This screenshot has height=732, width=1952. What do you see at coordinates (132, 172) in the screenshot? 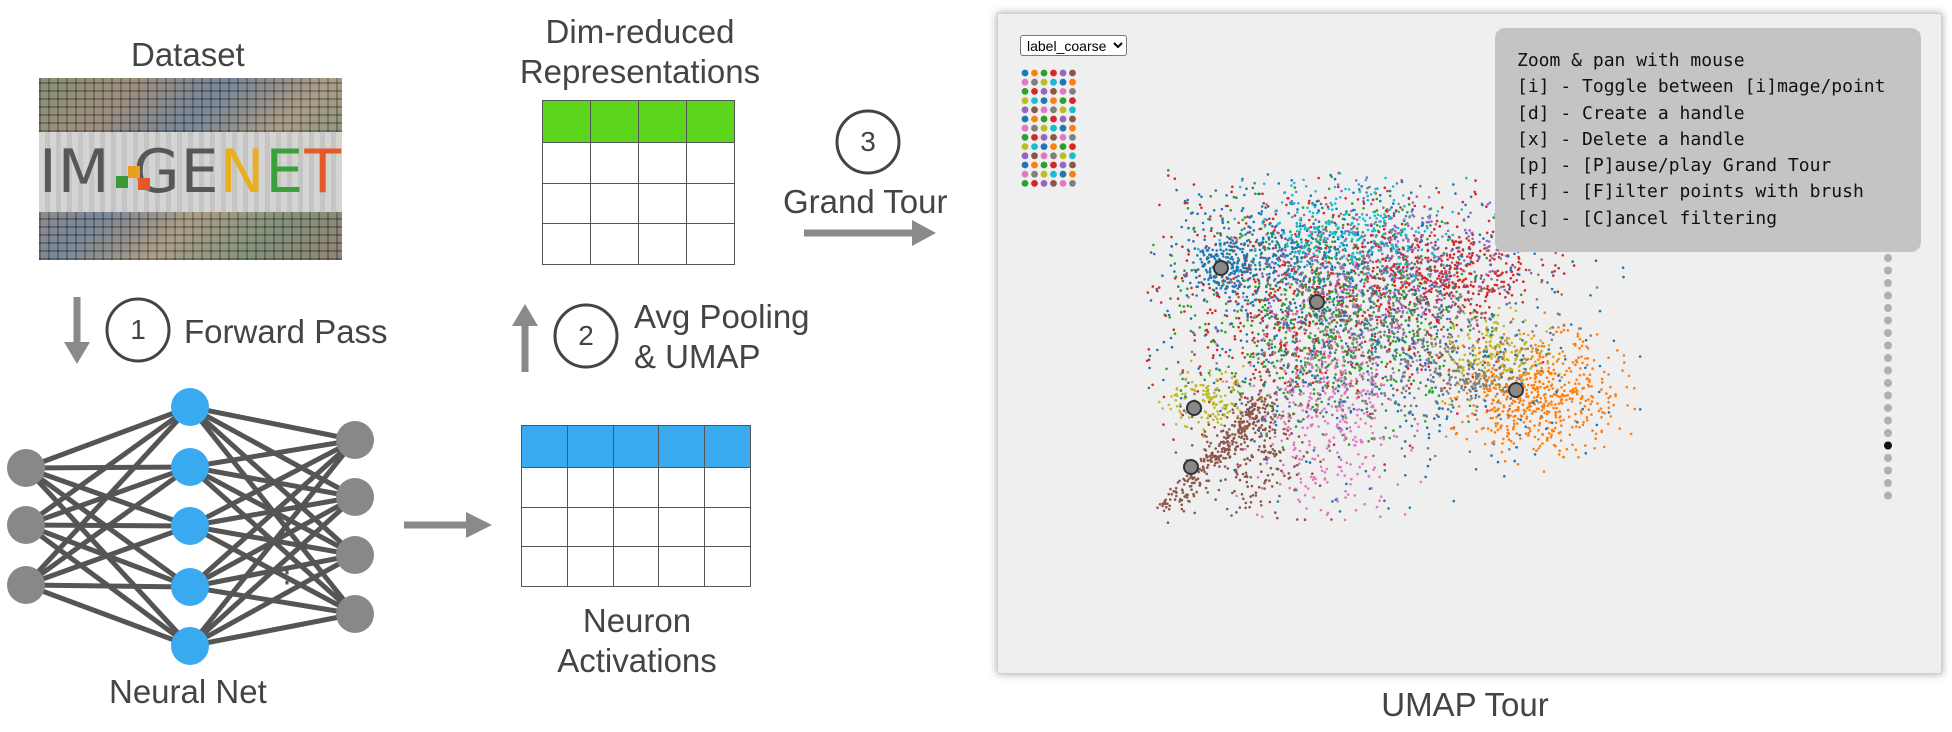
I see `logo-dots-icon` at bounding box center [132, 172].